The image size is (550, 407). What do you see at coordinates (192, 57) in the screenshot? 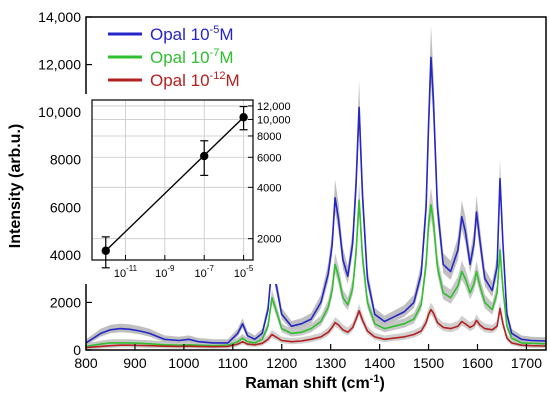
I see `legend-label-2: Opal 10-7M` at bounding box center [192, 57].